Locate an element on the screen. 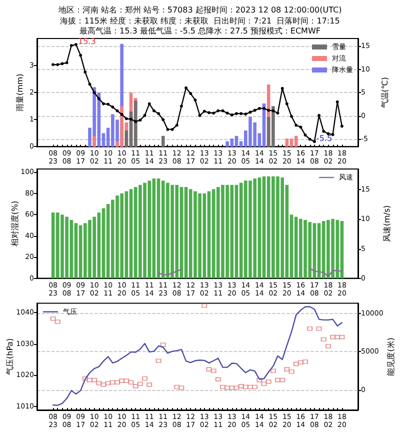 This screenshot has width=400, height=435. y2-axis-title: 气温(℃) is located at coordinates (385, 92).